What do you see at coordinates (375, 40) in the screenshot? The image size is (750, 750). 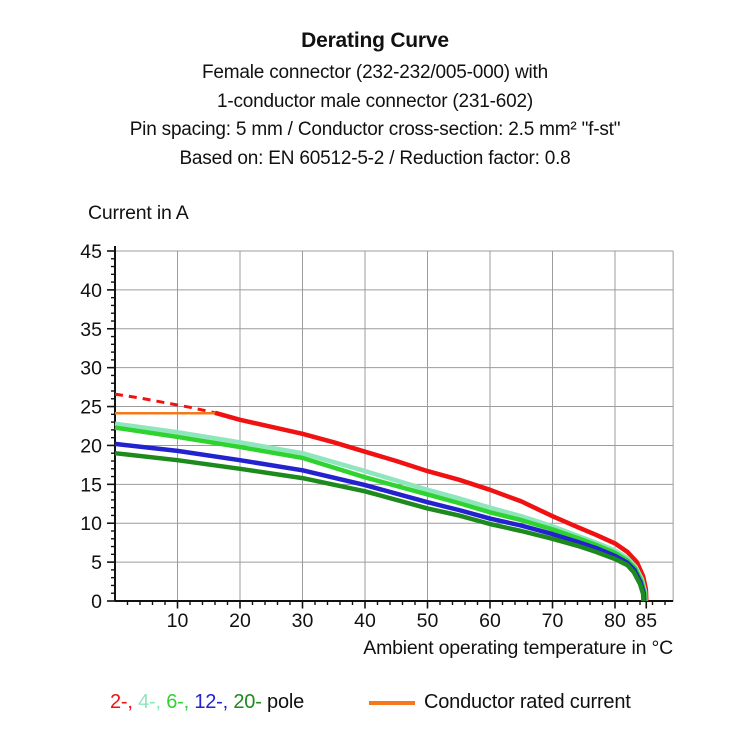 I see `chart-title: Derating Curve` at bounding box center [375, 40].